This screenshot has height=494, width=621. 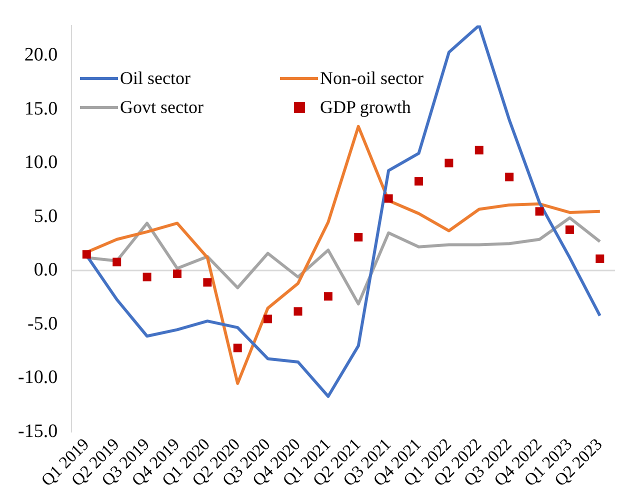 What do you see at coordinates (372, 78) in the screenshot?
I see `legend-label: Non-oil sector` at bounding box center [372, 78].